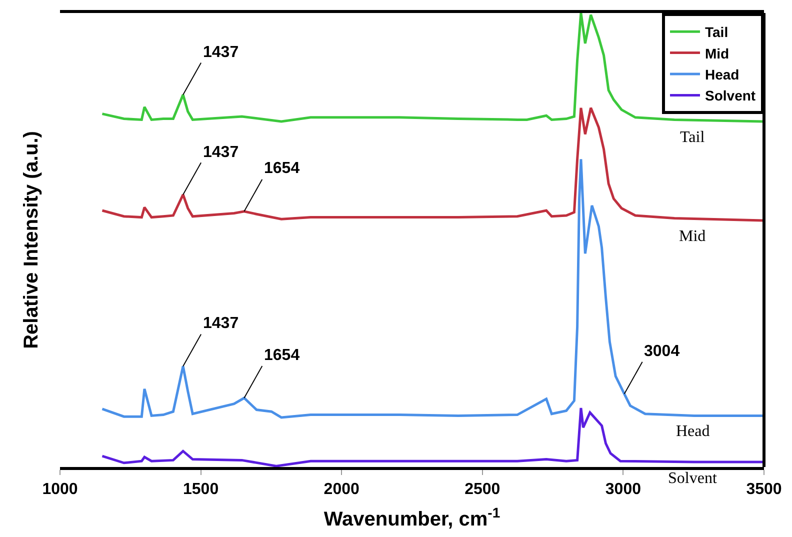 Image resolution: width=792 pixels, height=537 pixels. Describe the element at coordinates (31, 240) in the screenshot. I see `y-axis-title: Relative Intensity (a.u.)` at that location.